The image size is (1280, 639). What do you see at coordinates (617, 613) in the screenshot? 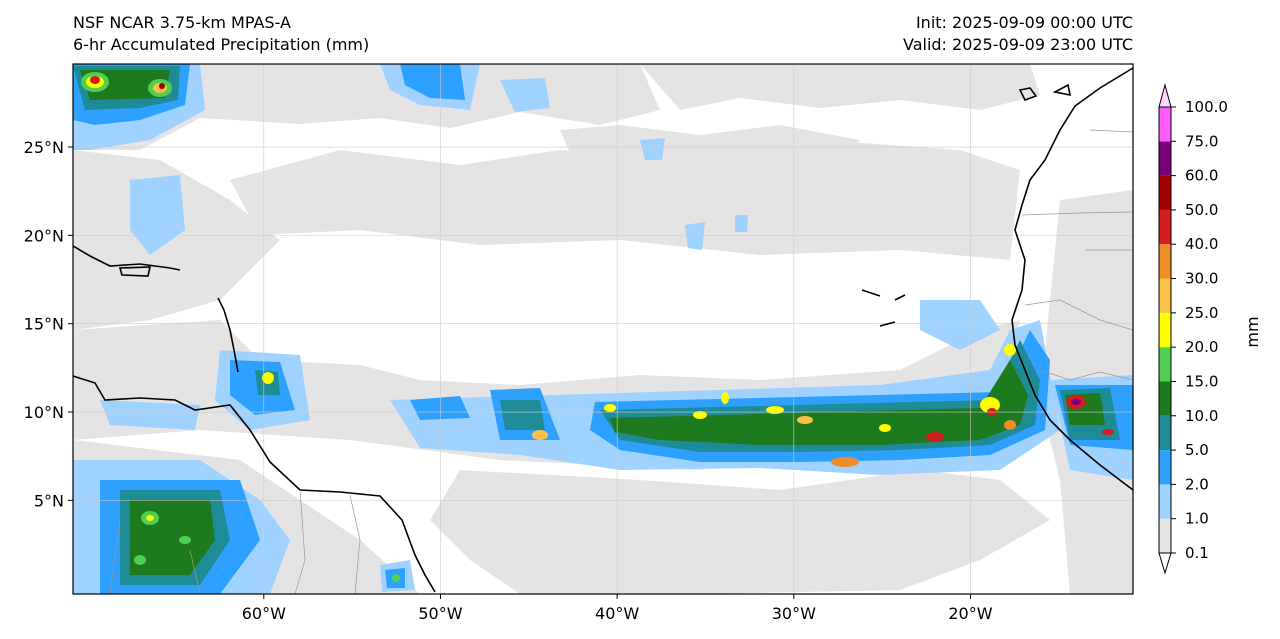
I see `lon-tick-label: 40°W` at bounding box center [617, 613].